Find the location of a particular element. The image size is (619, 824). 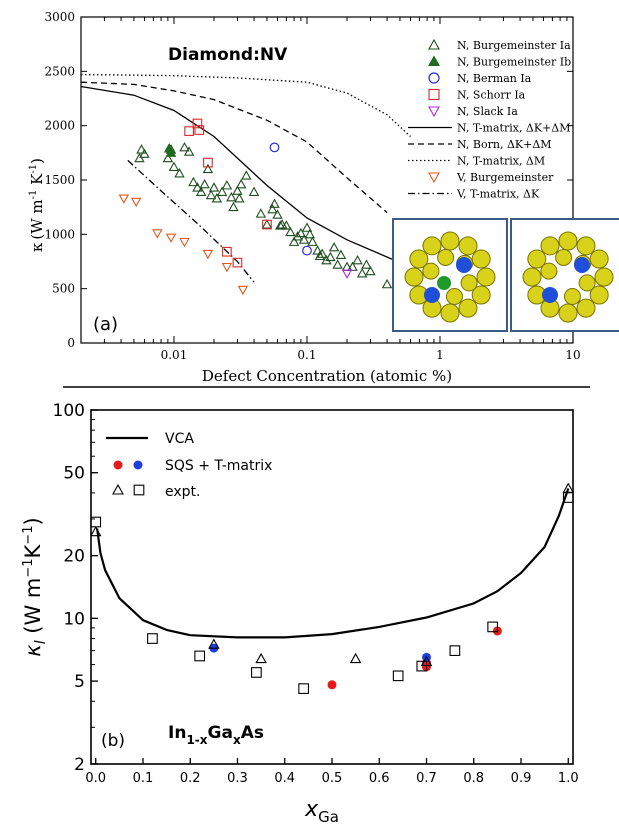

ylabel-sub-l: l is located at coordinates (41, 642).